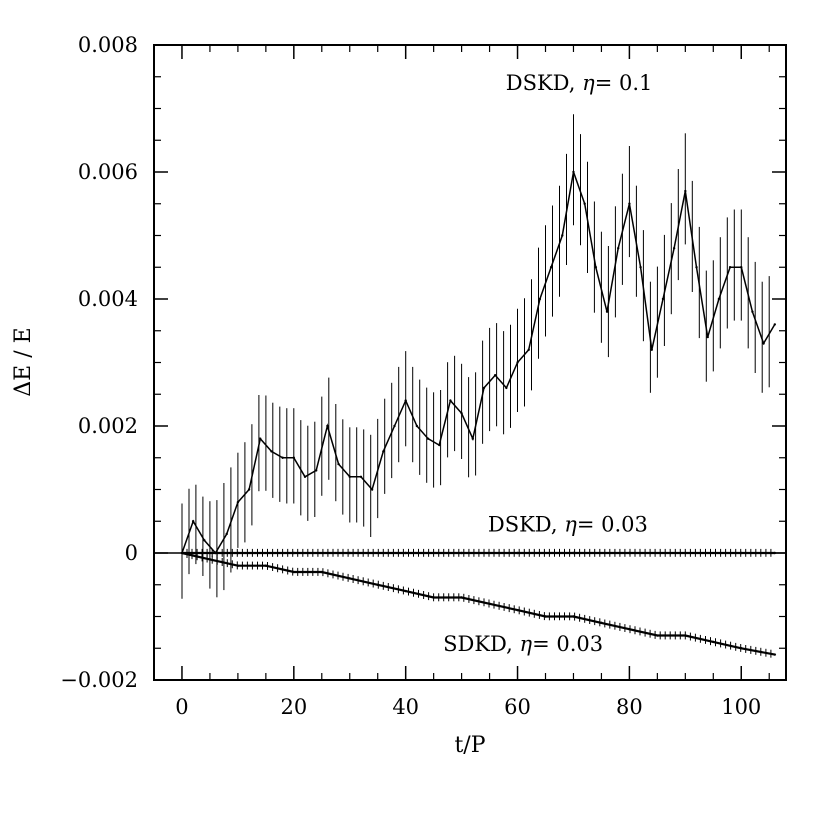 This screenshot has width=830, height=830. I want to click on x-tick-label: 80, so click(629, 707).